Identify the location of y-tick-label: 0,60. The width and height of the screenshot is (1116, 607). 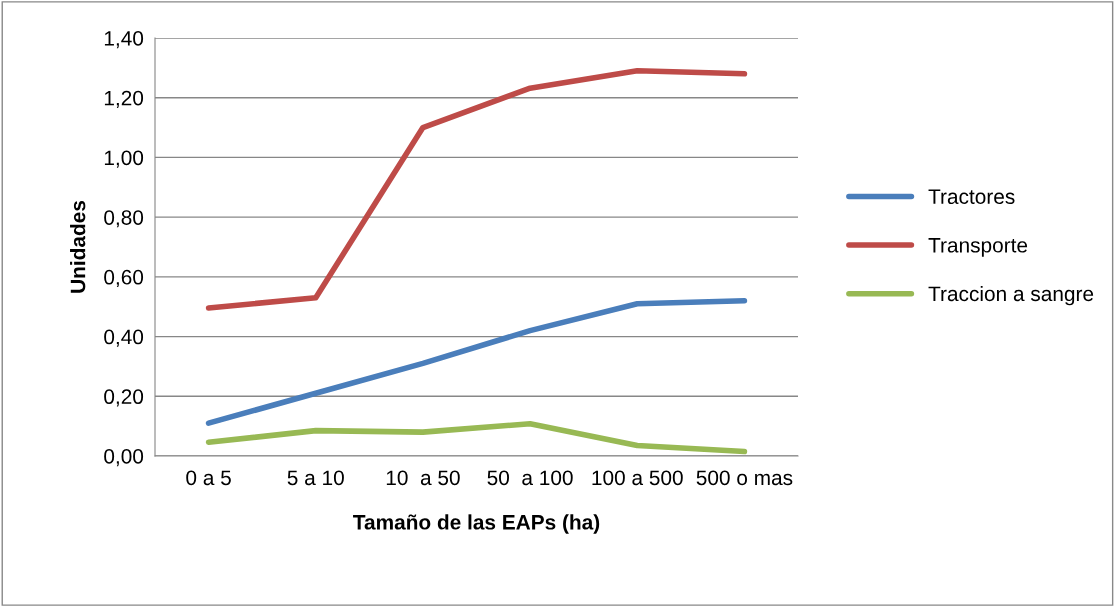
(124, 278).